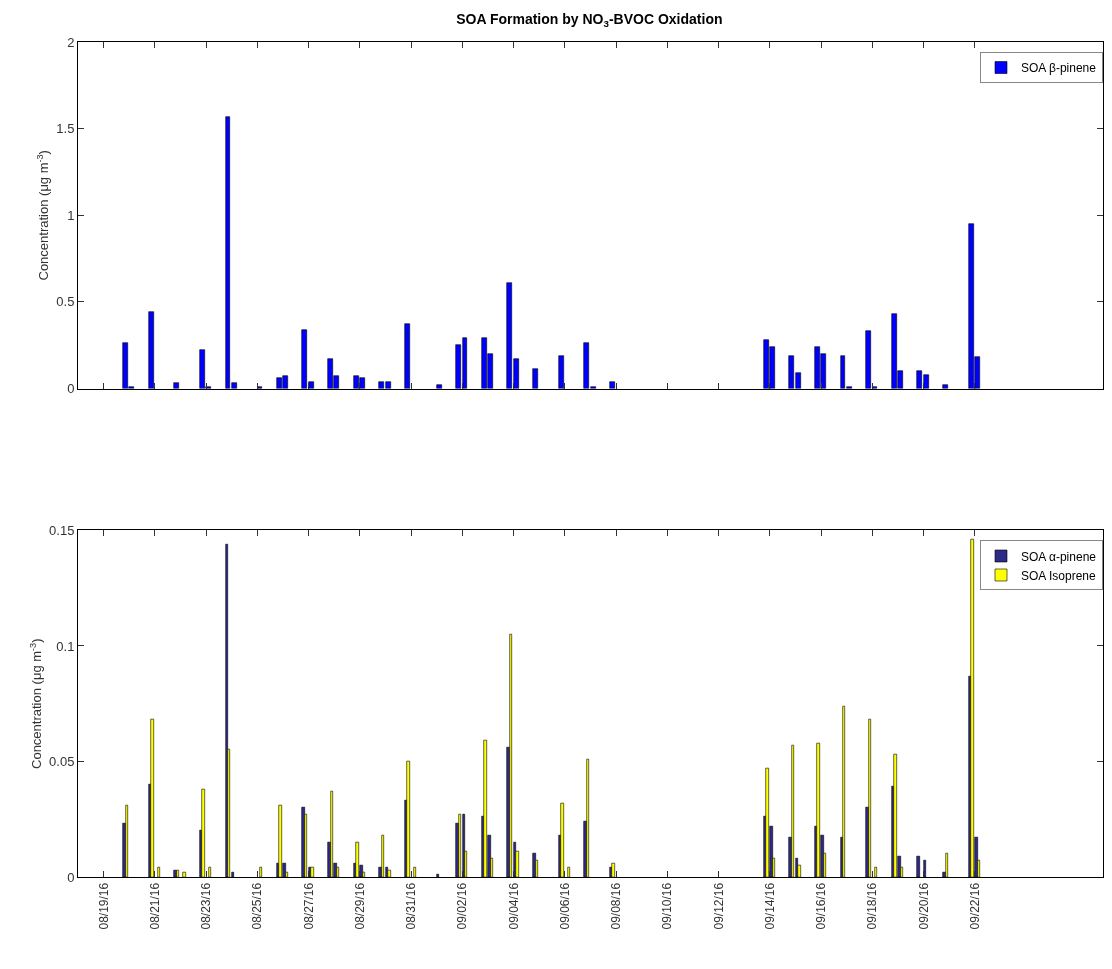  What do you see at coordinates (718, 906) in the screenshot?
I see `x-tick-label: 09/12/16` at bounding box center [718, 906].